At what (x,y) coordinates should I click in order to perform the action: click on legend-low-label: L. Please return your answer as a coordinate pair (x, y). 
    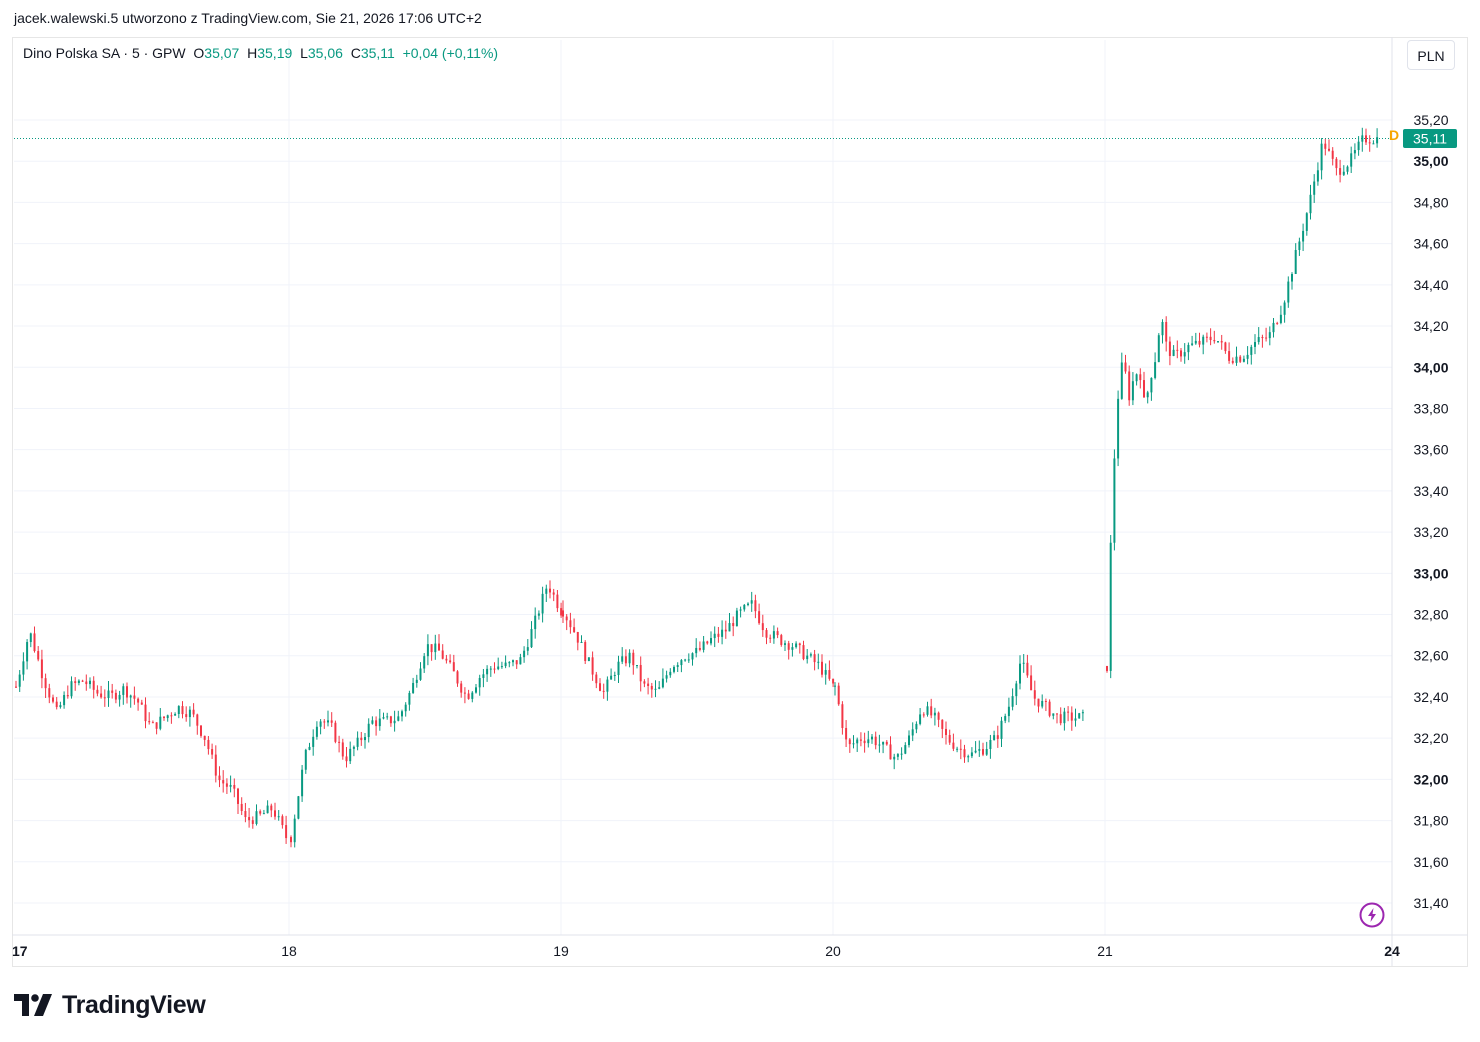
    Looking at the image, I should click on (304, 53).